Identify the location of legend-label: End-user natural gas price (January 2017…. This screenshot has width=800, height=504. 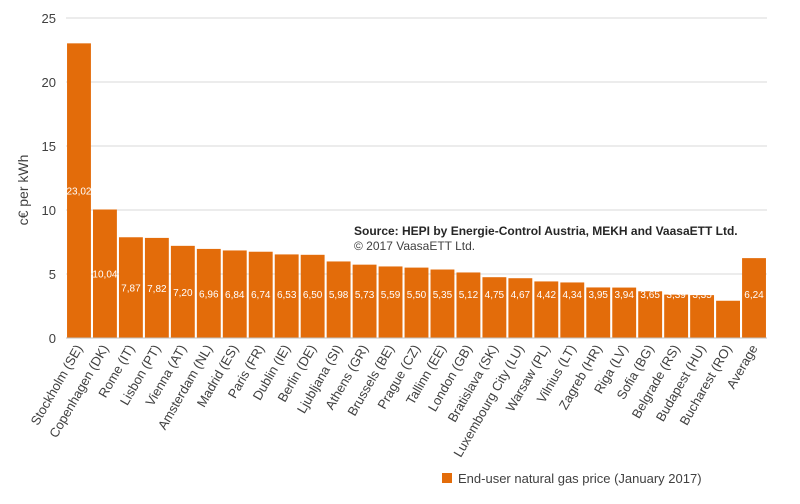
(580, 478).